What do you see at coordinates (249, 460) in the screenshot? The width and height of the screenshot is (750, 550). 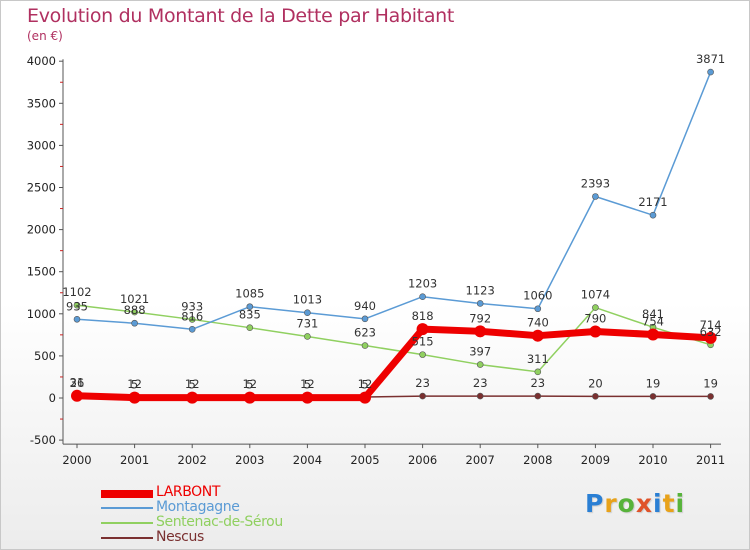 I see `x-tick-label: 2003` at bounding box center [249, 460].